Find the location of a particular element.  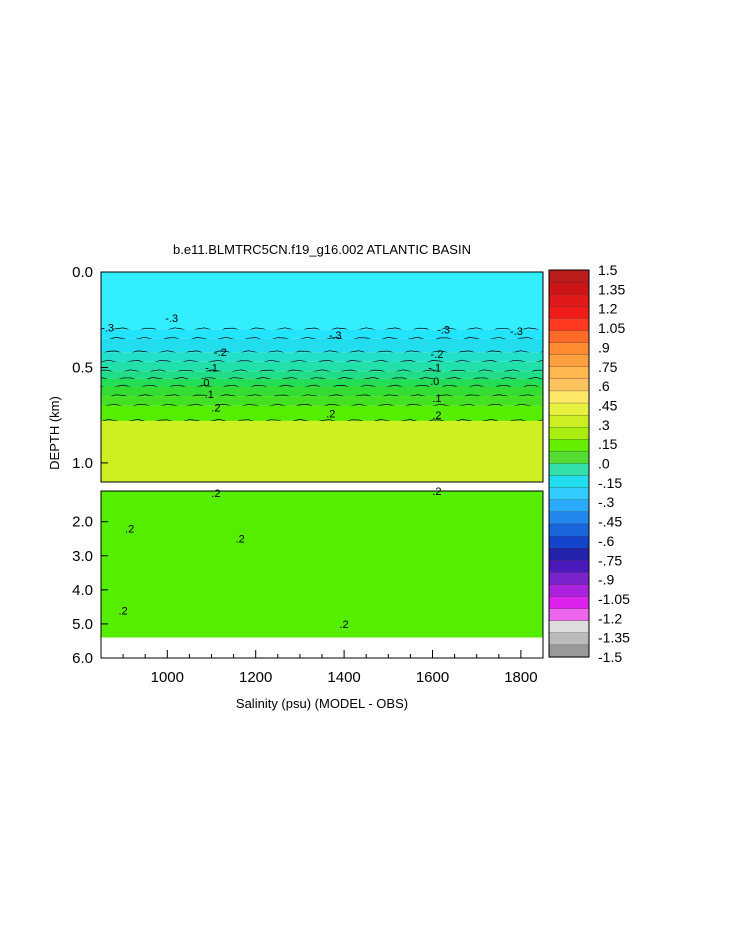

y-tick-label: 2.0 is located at coordinates (82, 522).